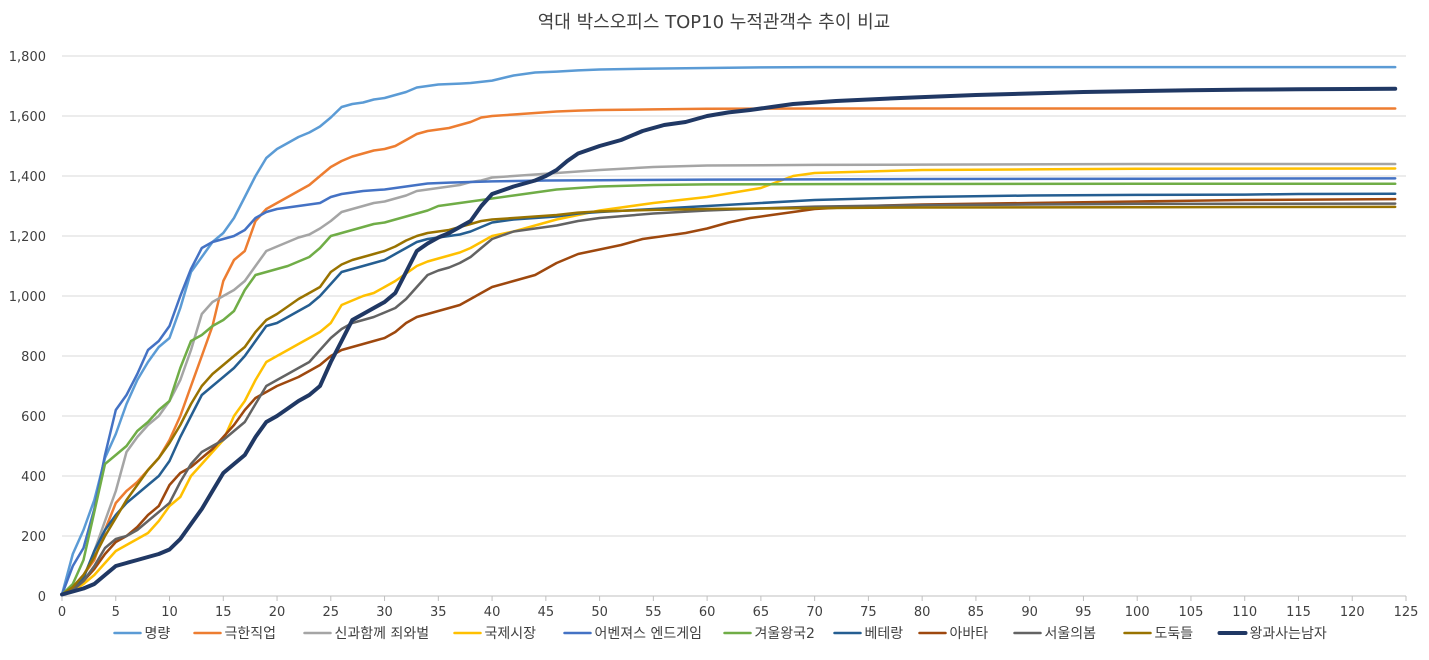  Describe the element at coordinates (868, 612) in the screenshot. I see `x-tick-label: 75` at that location.